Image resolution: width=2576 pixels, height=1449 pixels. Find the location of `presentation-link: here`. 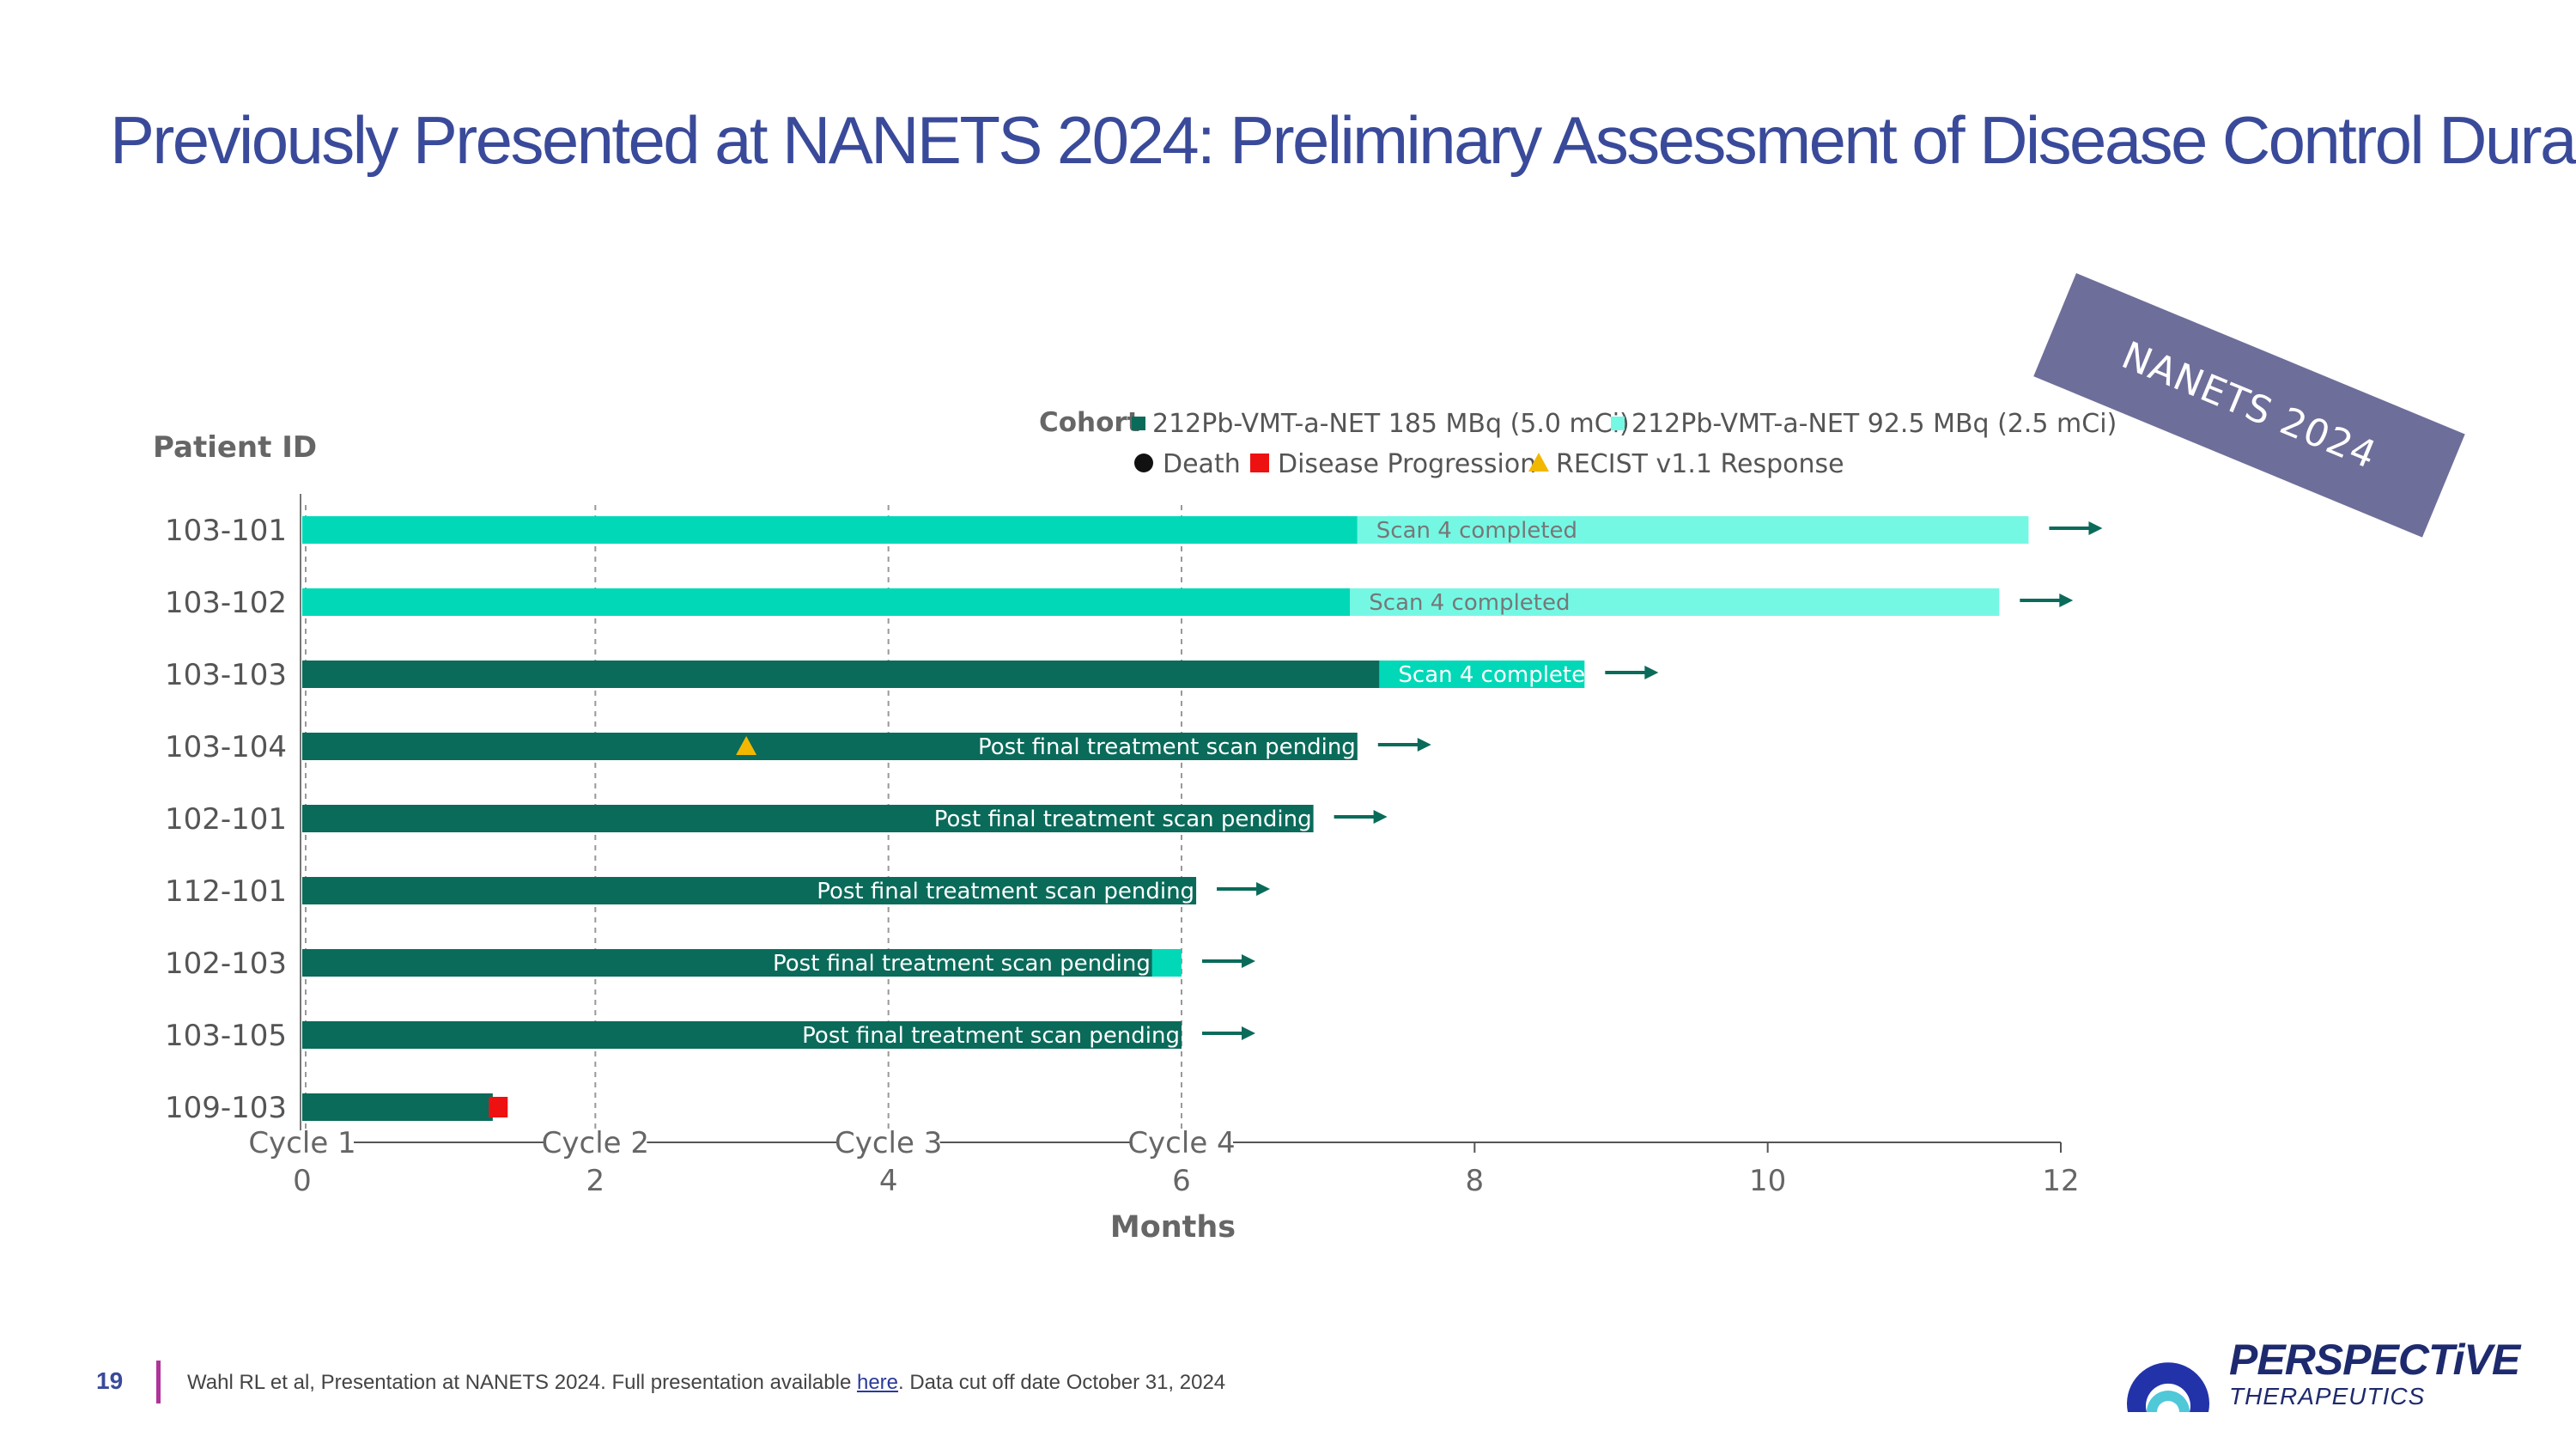

presentation-link: here is located at coordinates (878, 1382).